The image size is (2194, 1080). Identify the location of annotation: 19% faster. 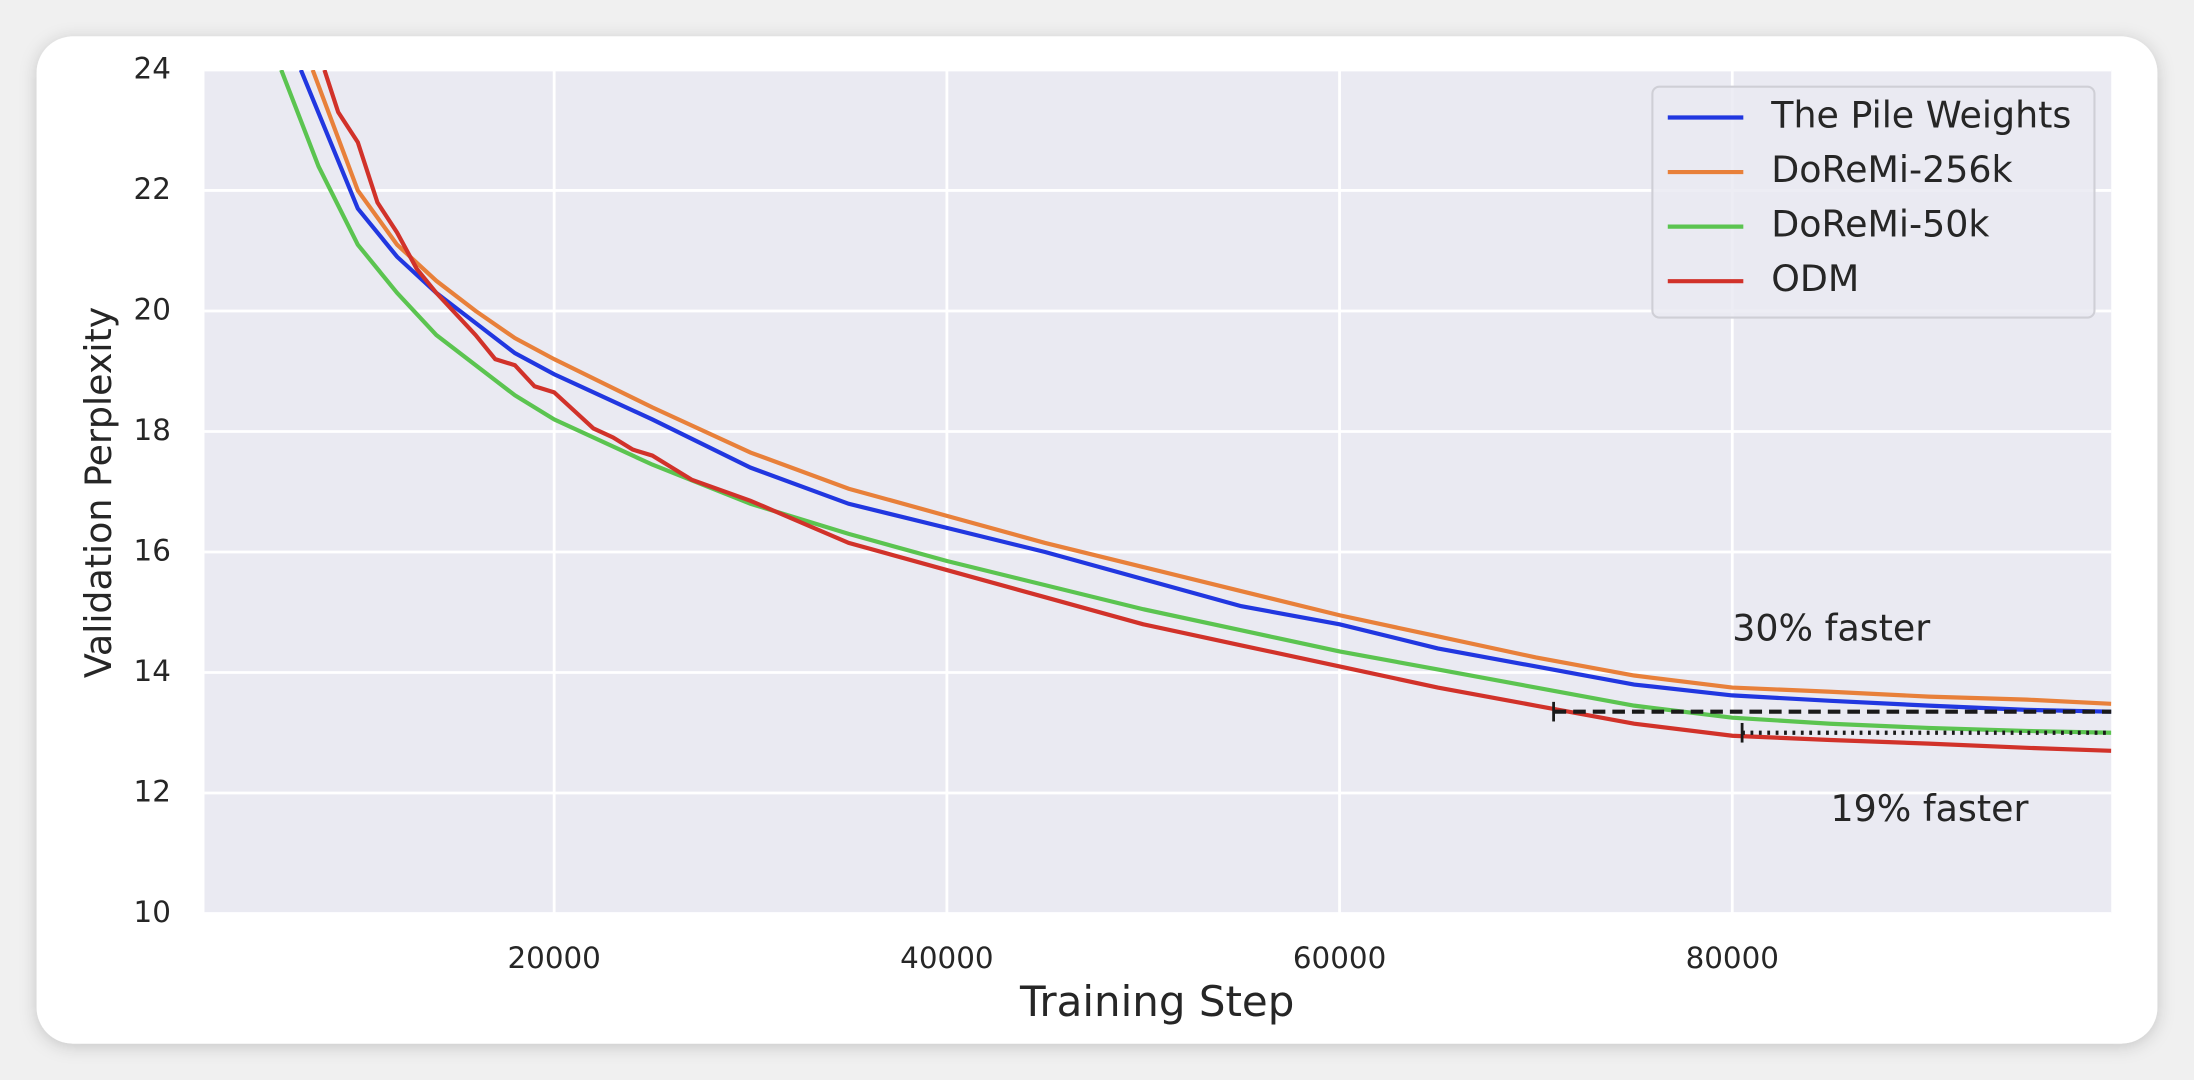
(1929, 808).